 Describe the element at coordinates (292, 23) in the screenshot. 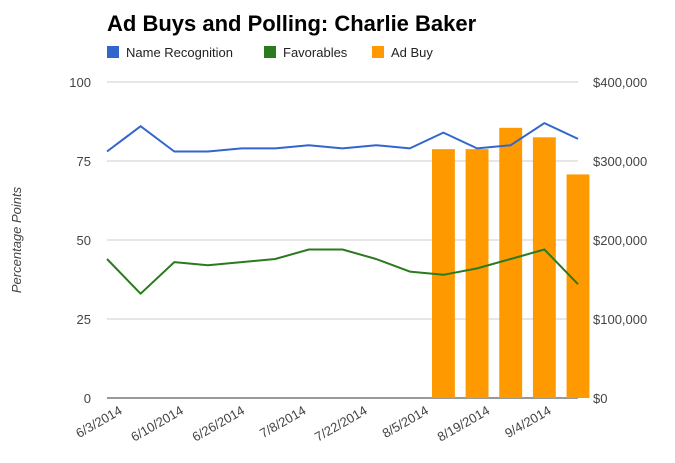

I see `chart-title: Ad Buys and Polling: Charlie Baker` at that location.